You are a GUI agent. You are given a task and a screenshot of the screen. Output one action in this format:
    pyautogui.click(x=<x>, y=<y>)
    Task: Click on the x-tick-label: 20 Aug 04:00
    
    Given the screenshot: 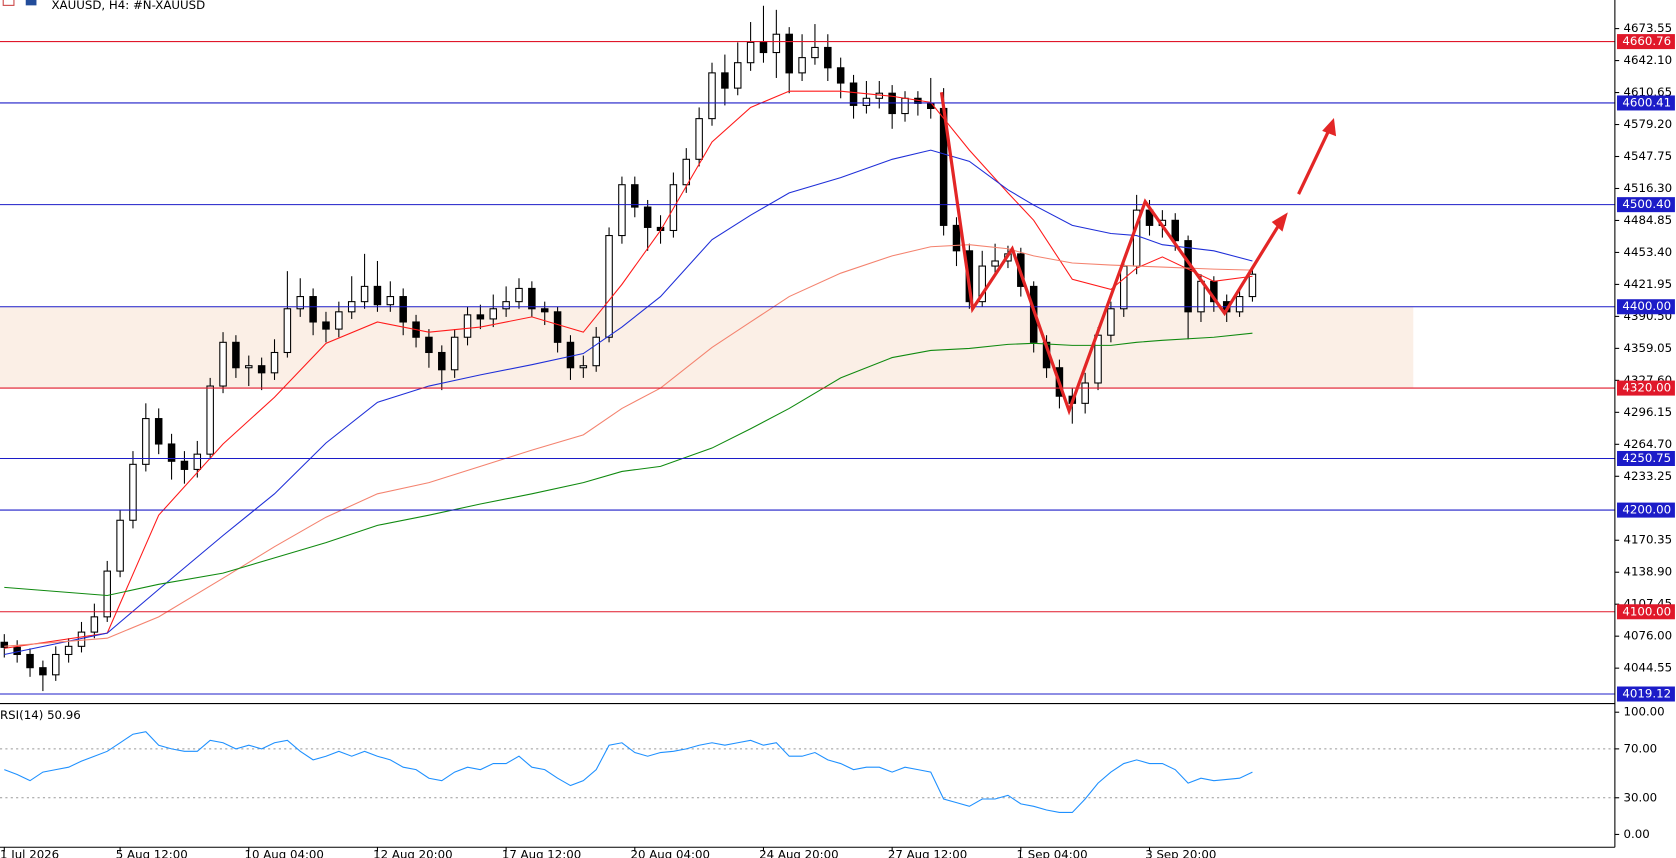 What is the action you would take?
    pyautogui.click(x=670, y=852)
    